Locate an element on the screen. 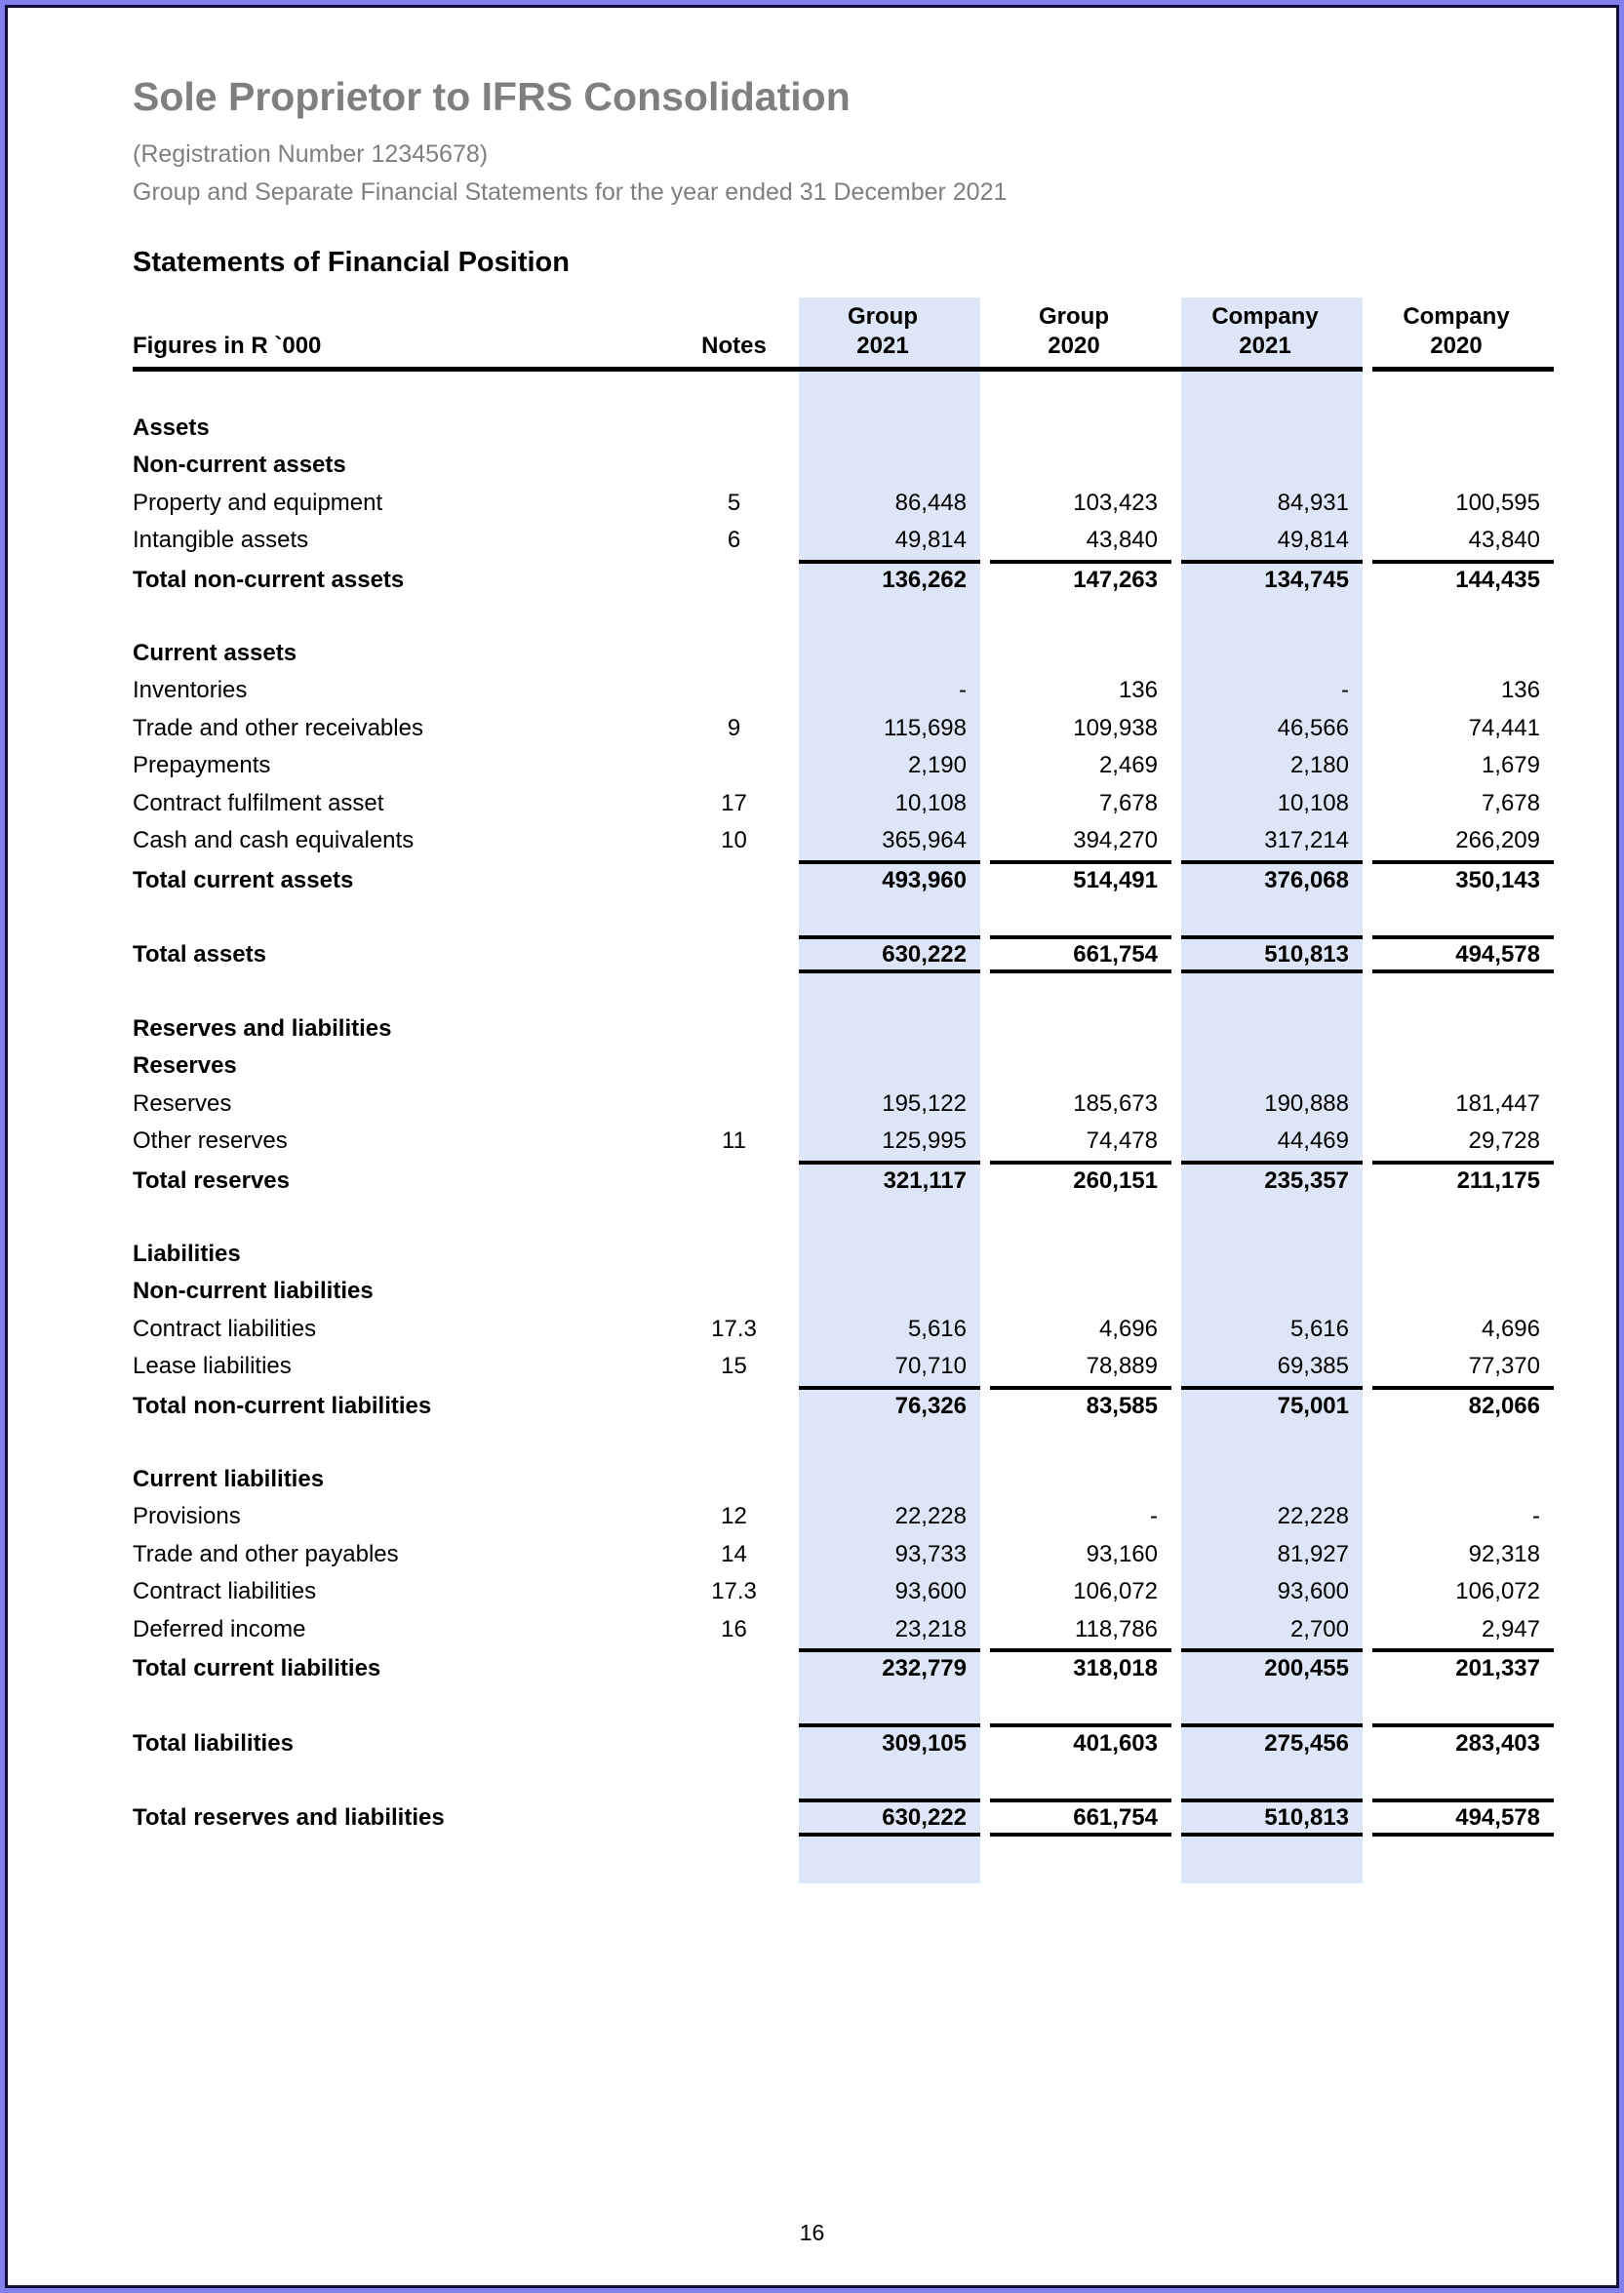 The image size is (1624, 2293). note-cell: 15 is located at coordinates (734, 1366).